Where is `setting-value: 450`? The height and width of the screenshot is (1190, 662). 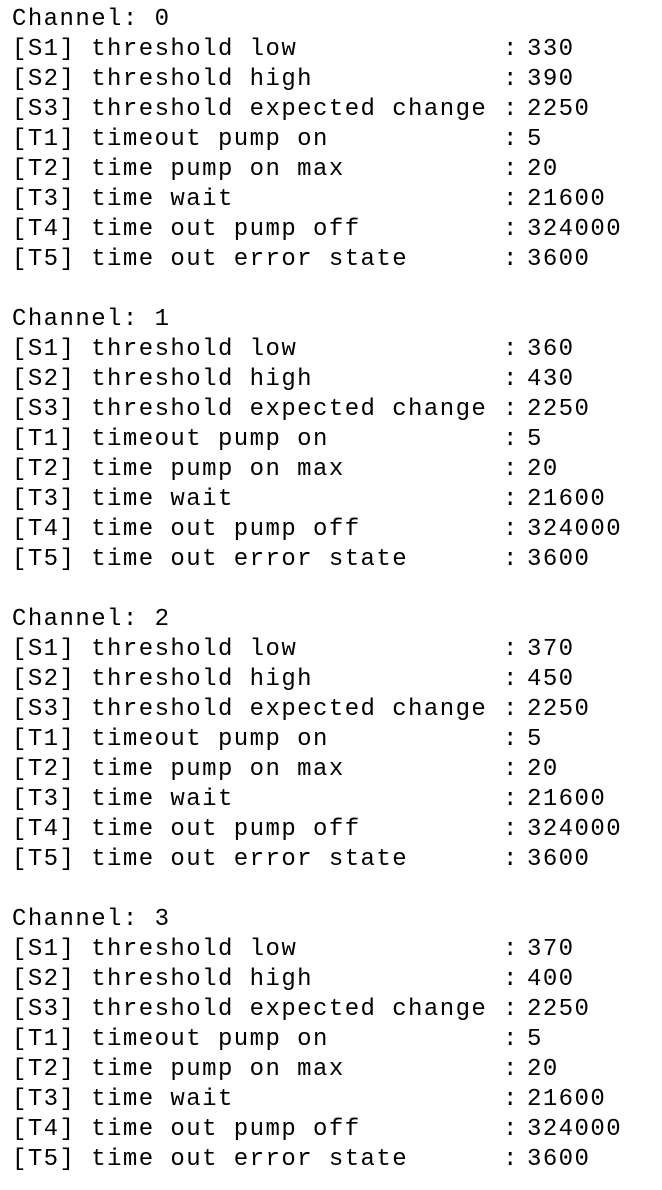 setting-value: 450 is located at coordinates (551, 679).